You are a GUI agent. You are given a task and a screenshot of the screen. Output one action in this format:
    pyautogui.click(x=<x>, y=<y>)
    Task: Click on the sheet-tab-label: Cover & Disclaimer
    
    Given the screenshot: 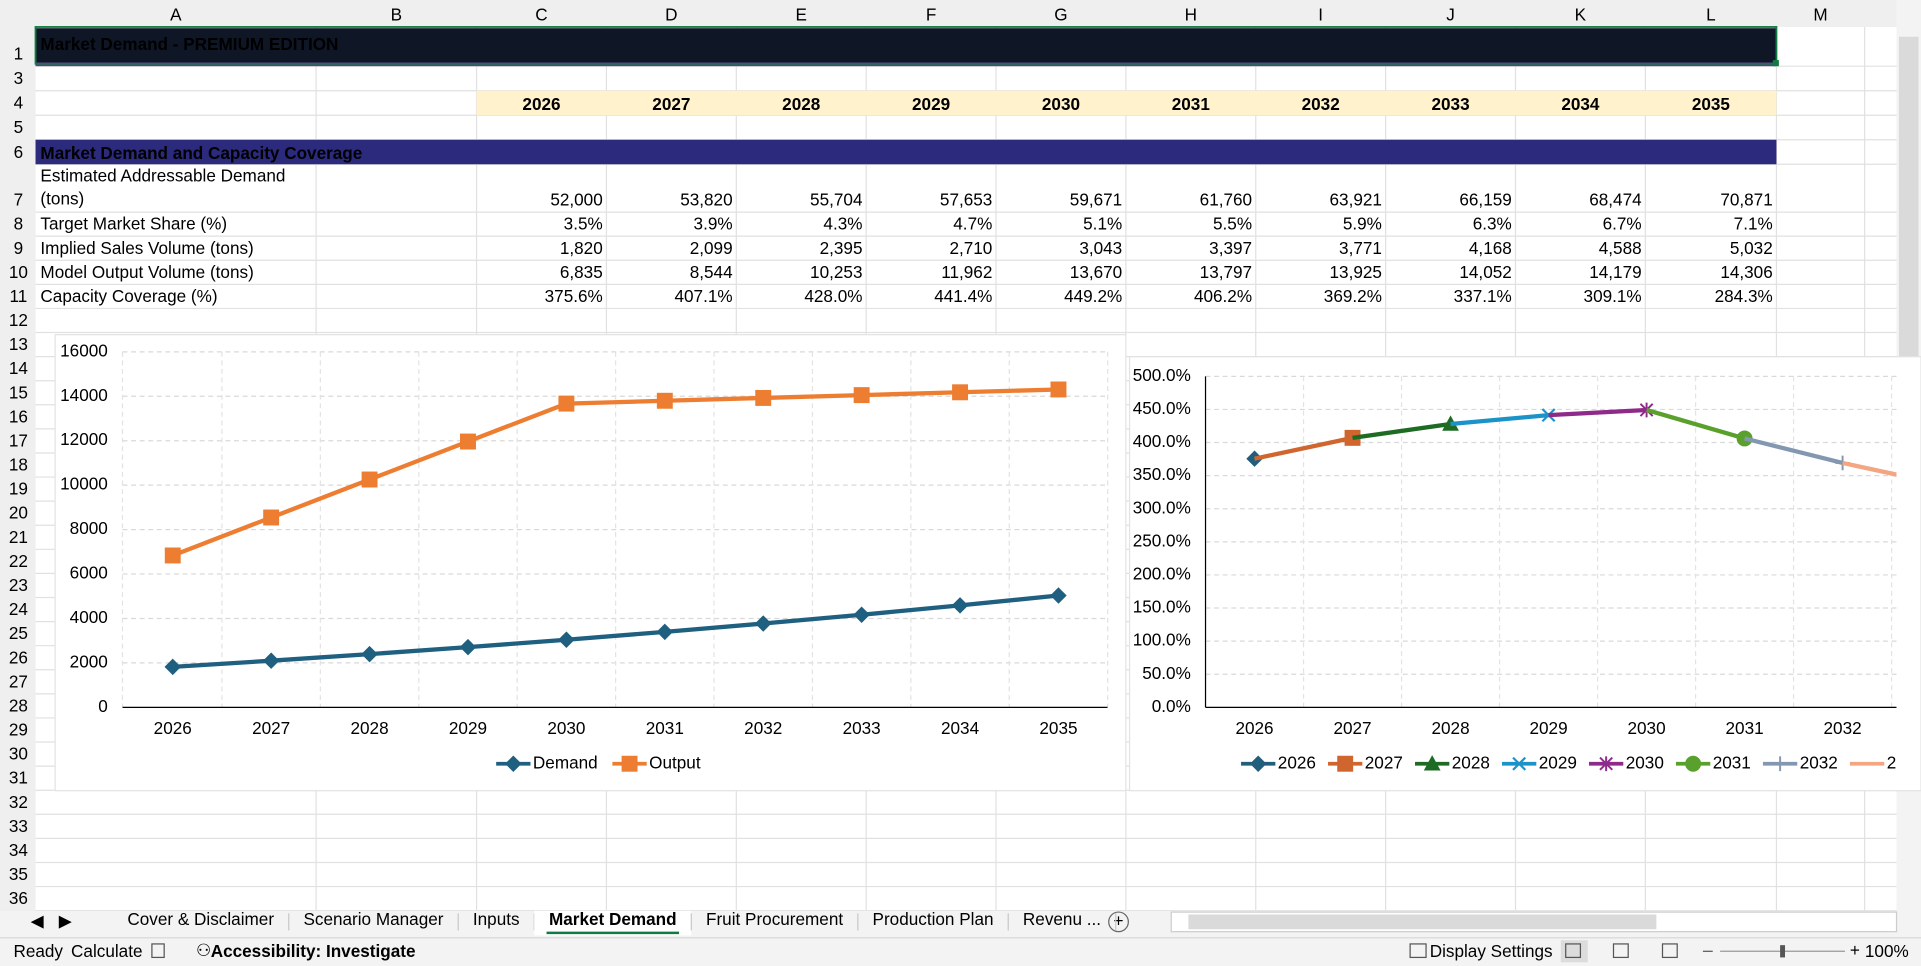 What is the action you would take?
    pyautogui.click(x=200, y=919)
    